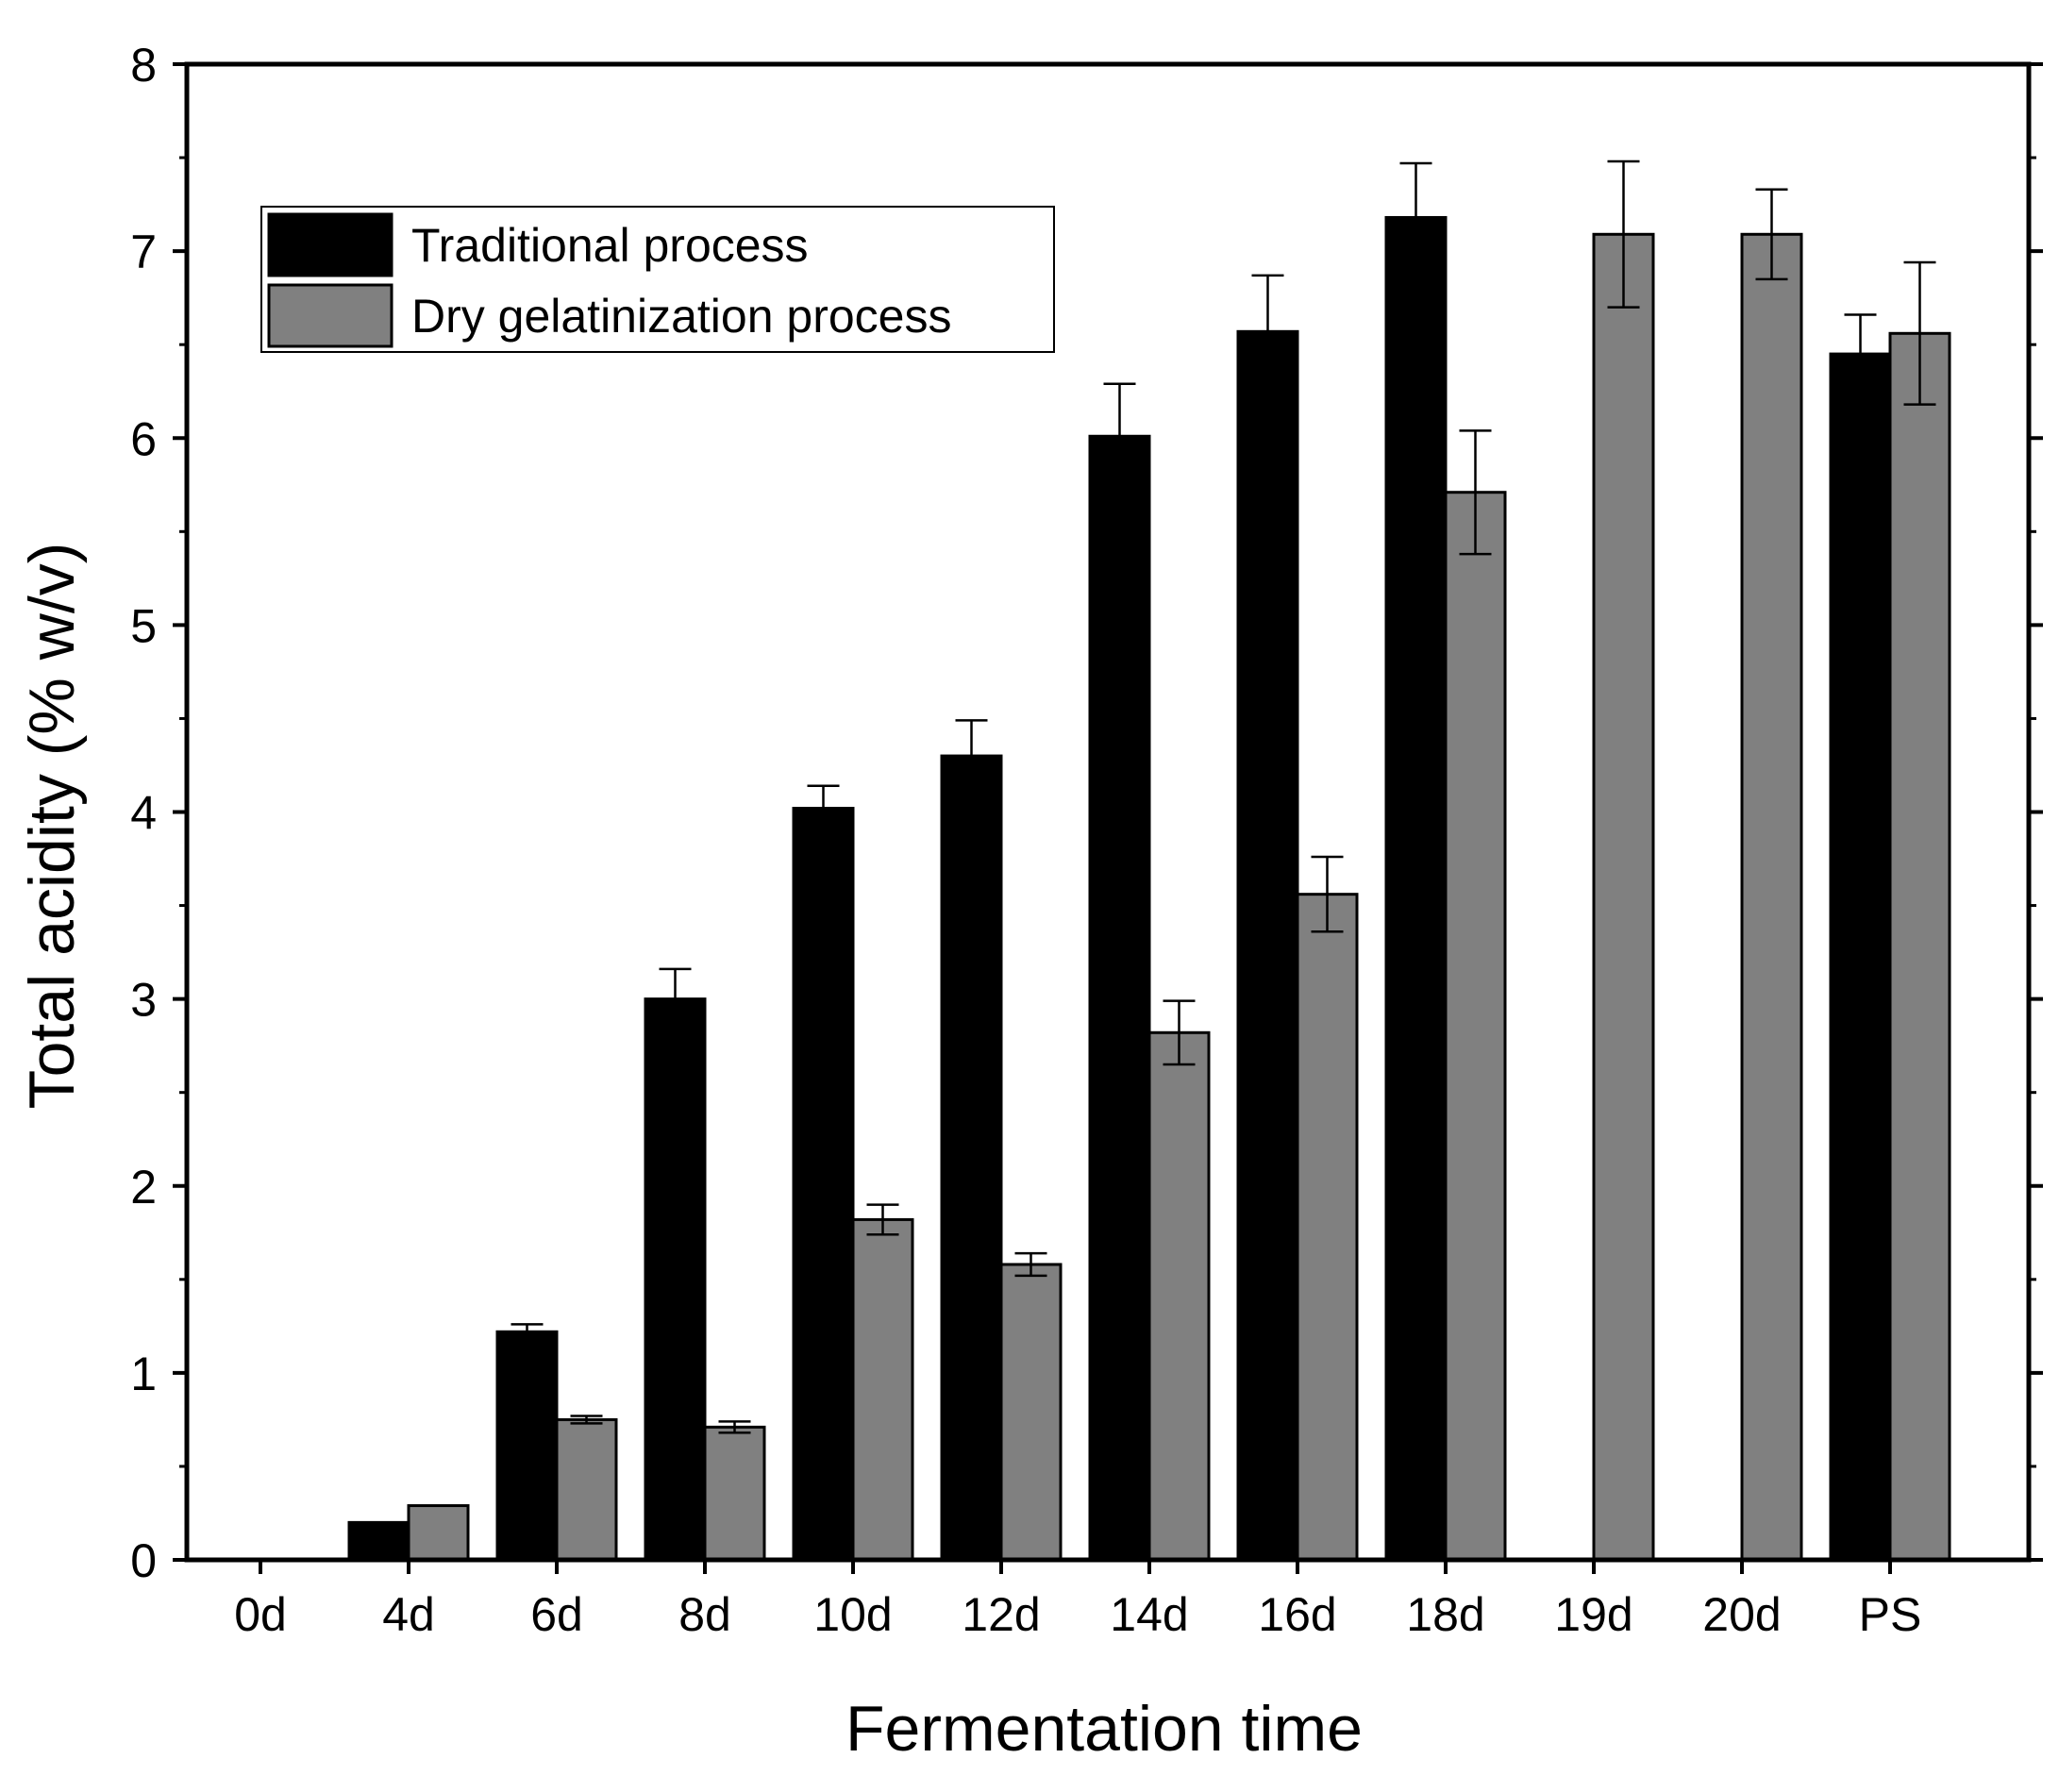 This screenshot has width=2059, height=1792. I want to click on bar-traditional-PS, so click(1860, 957).